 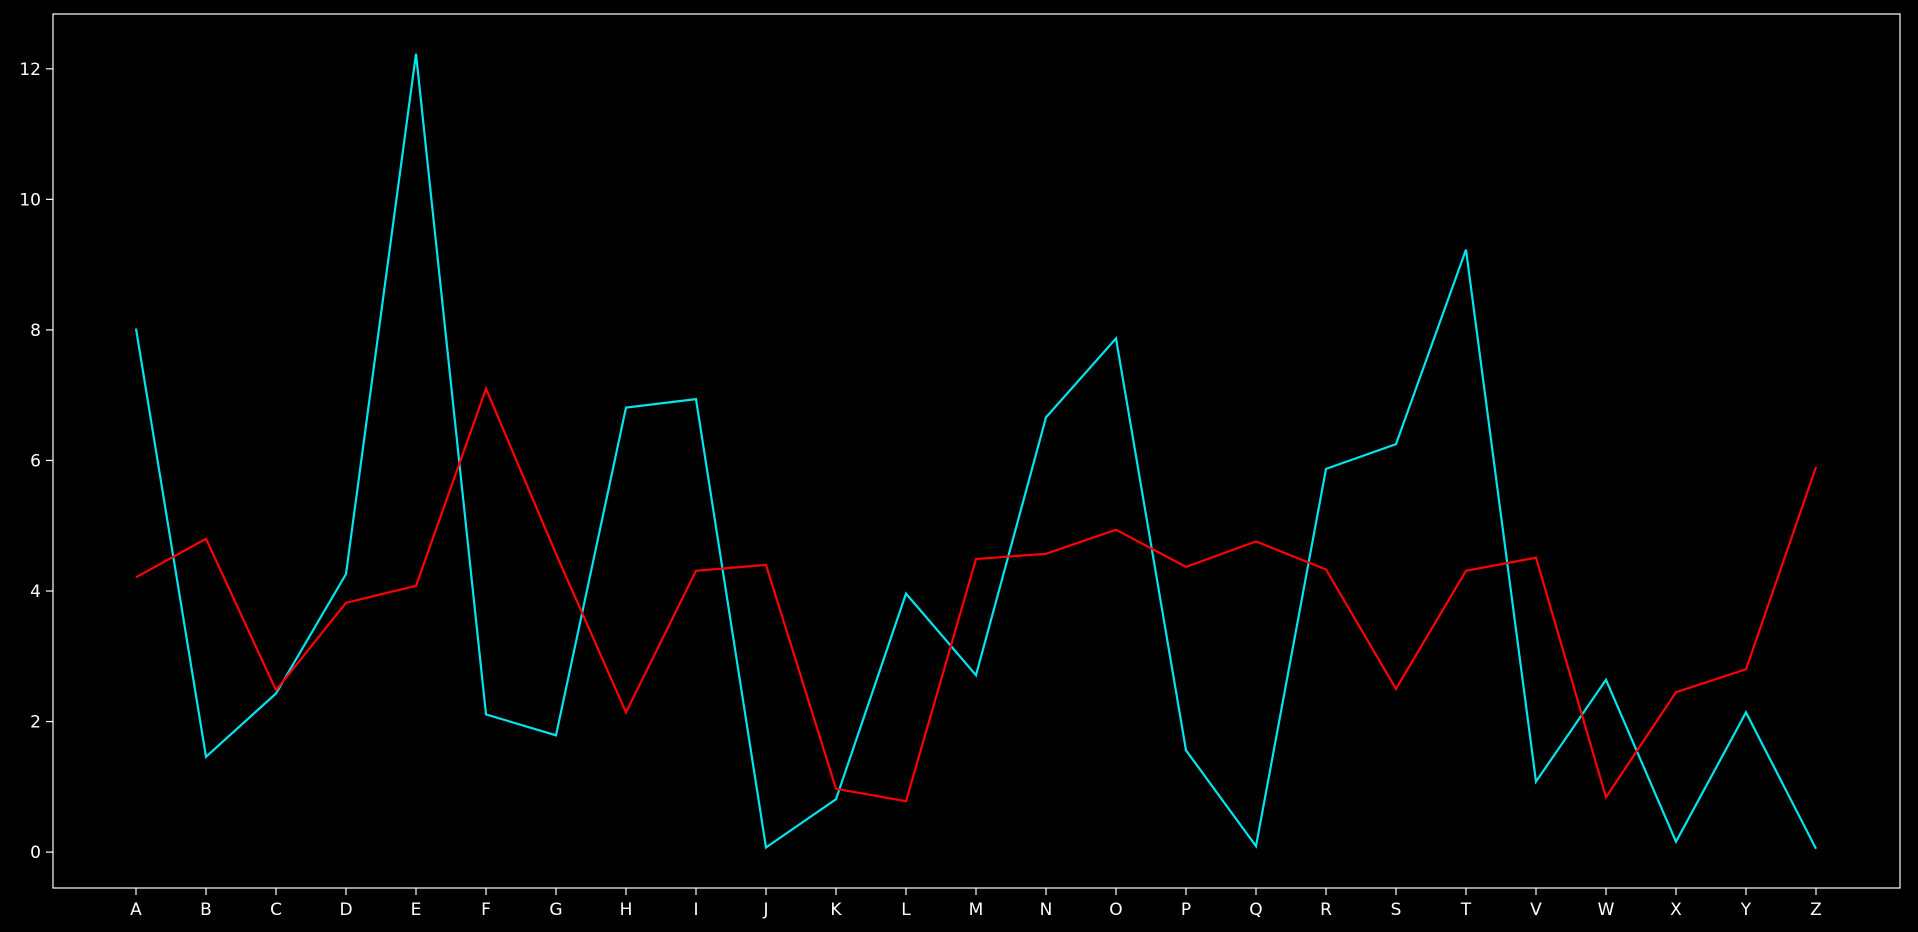 What do you see at coordinates (555, 910) in the screenshot?
I see `x-tick-label: G` at bounding box center [555, 910].